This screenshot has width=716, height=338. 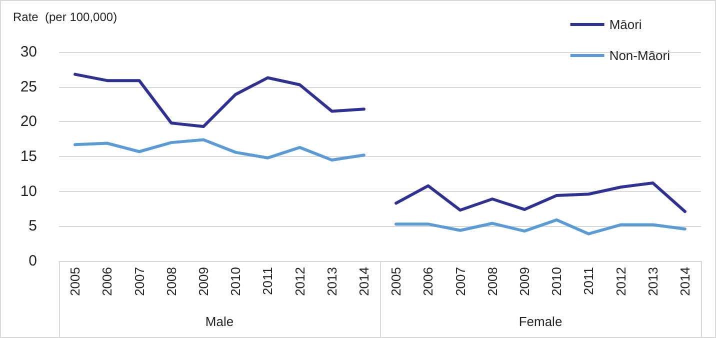 What do you see at coordinates (28, 156) in the screenshot?
I see `y-tick-label: 15` at bounding box center [28, 156].